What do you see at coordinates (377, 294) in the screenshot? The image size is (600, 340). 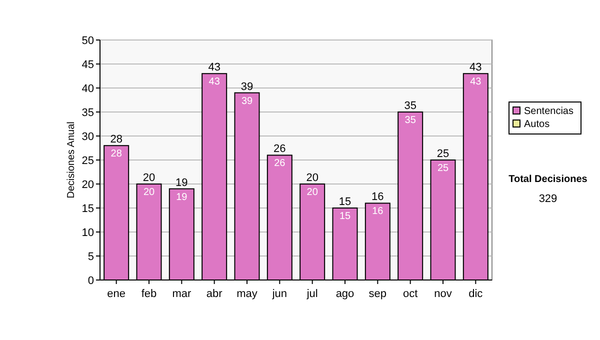 I see `x-tick-label: sep` at bounding box center [377, 294].